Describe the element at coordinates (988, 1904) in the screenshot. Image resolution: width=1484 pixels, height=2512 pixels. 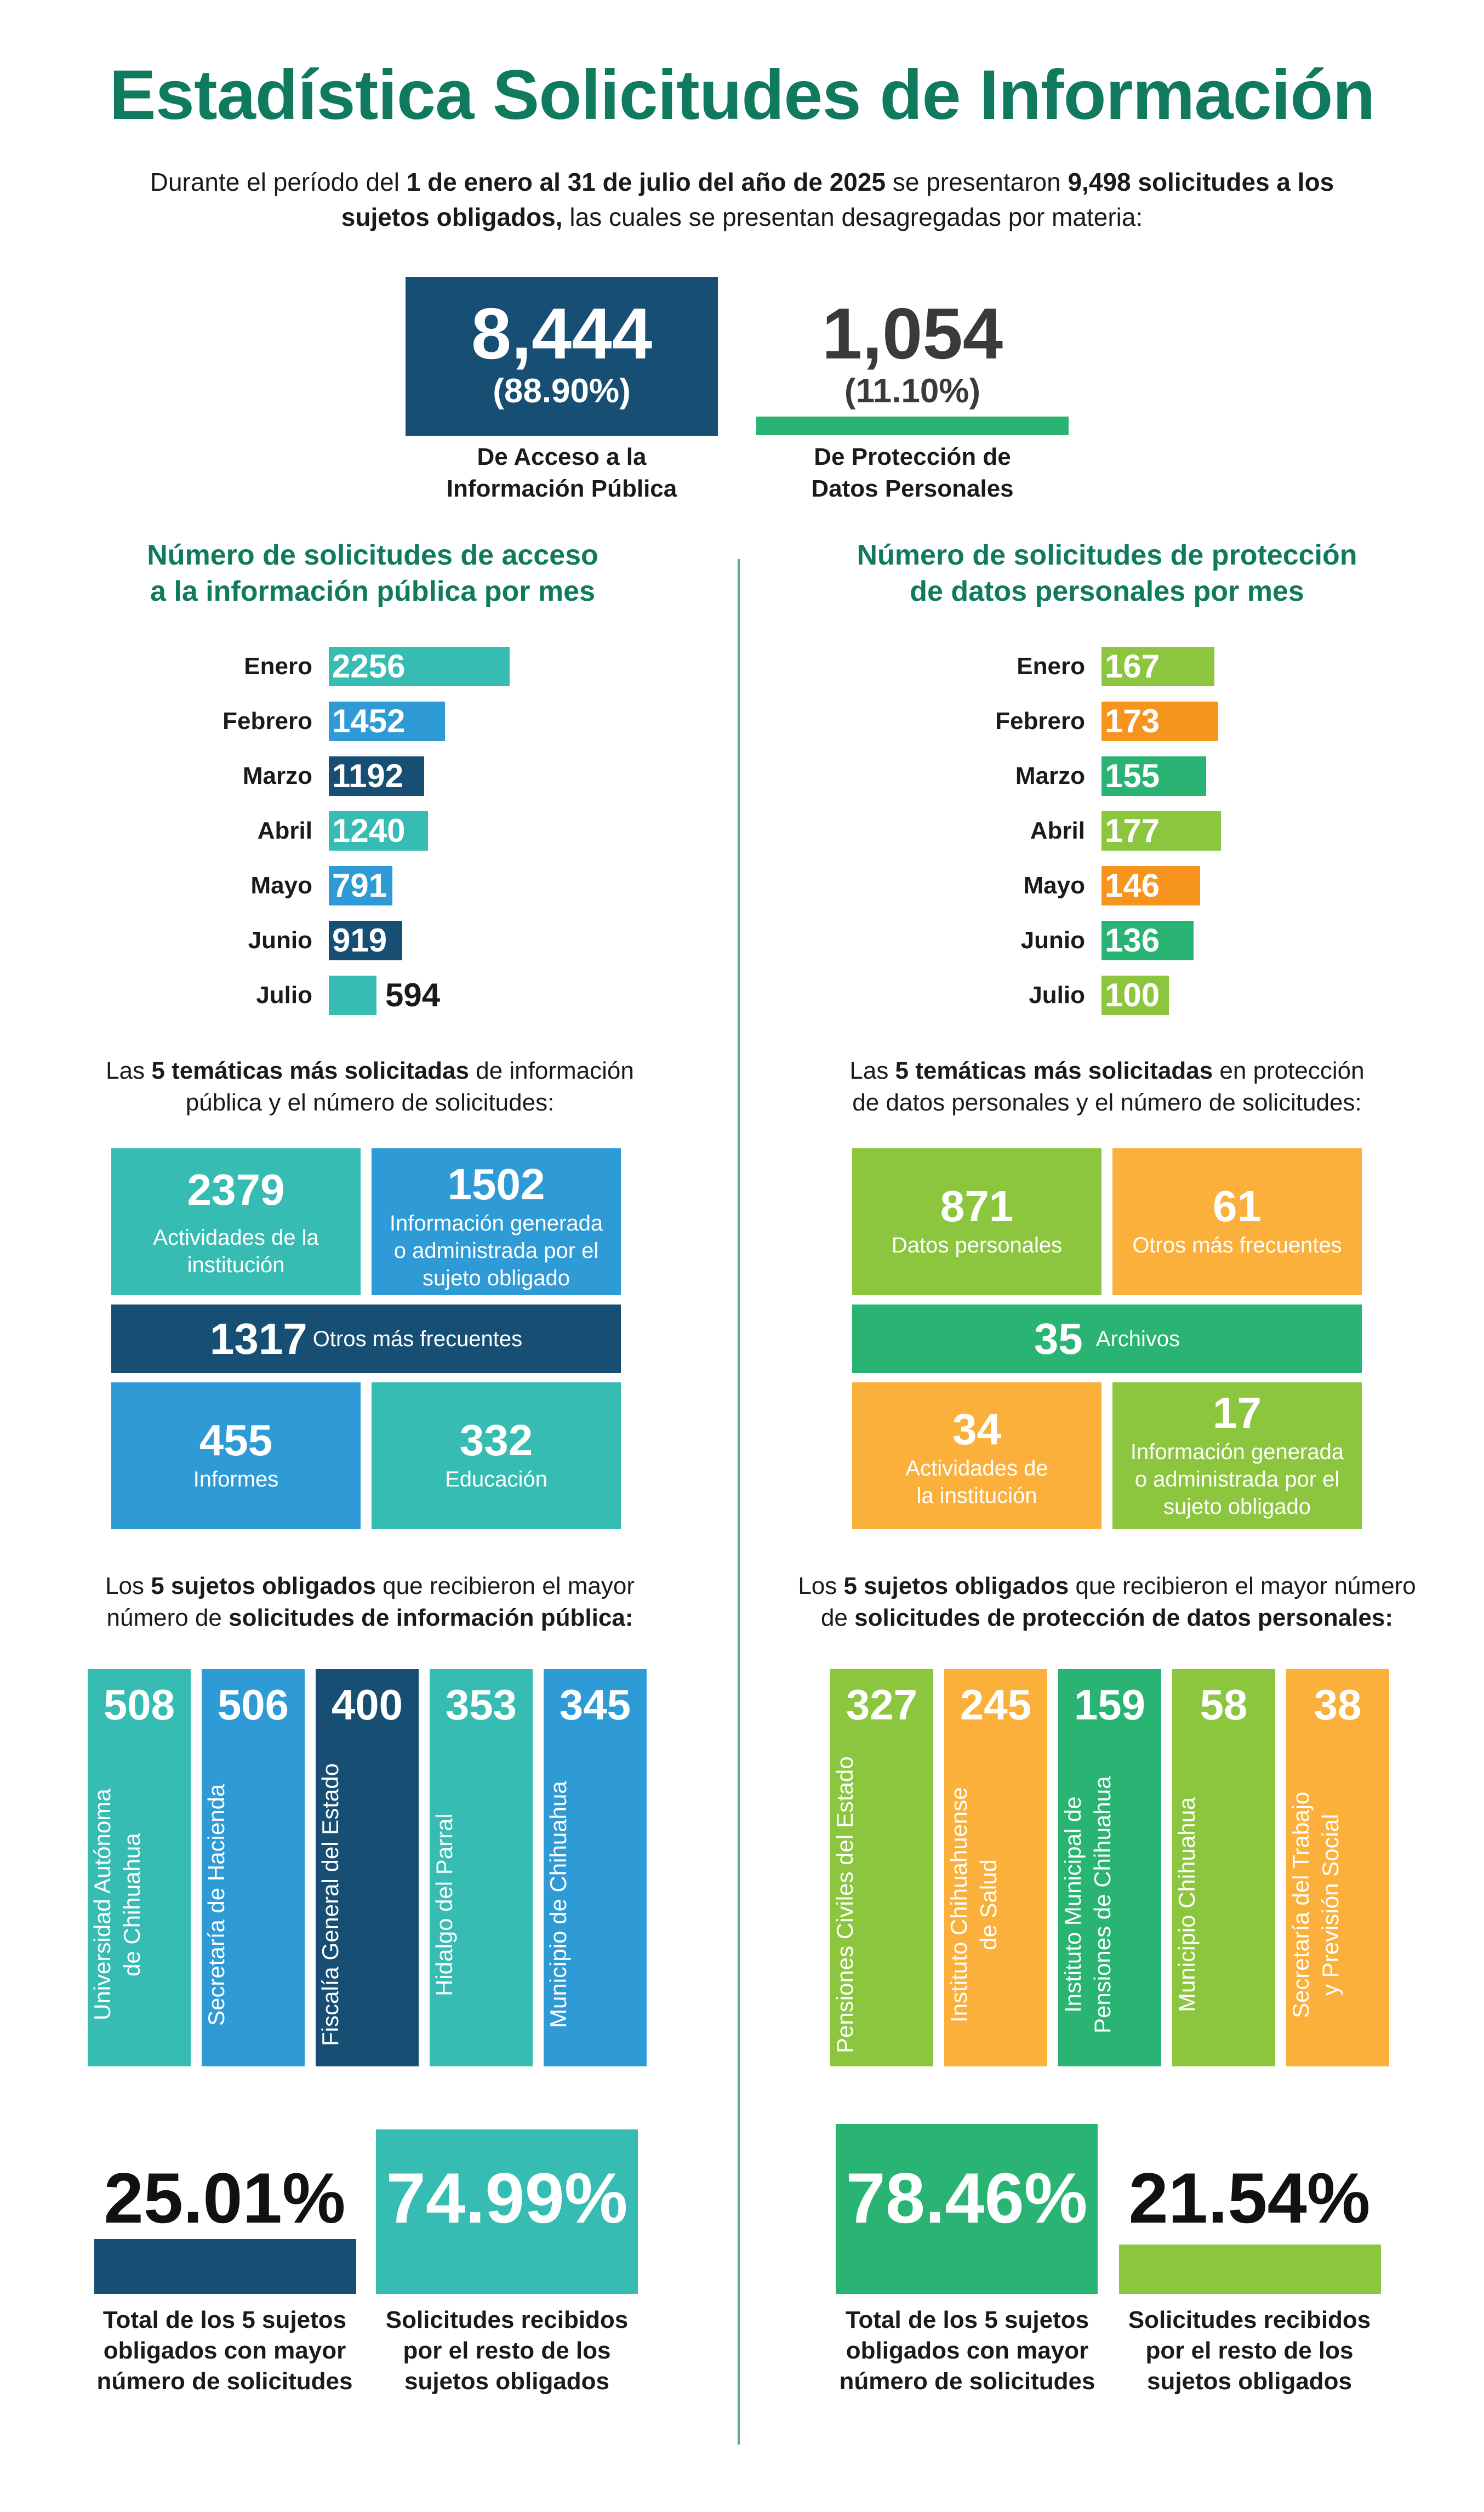
I see `sujeto-name-line: de Salud` at that location.